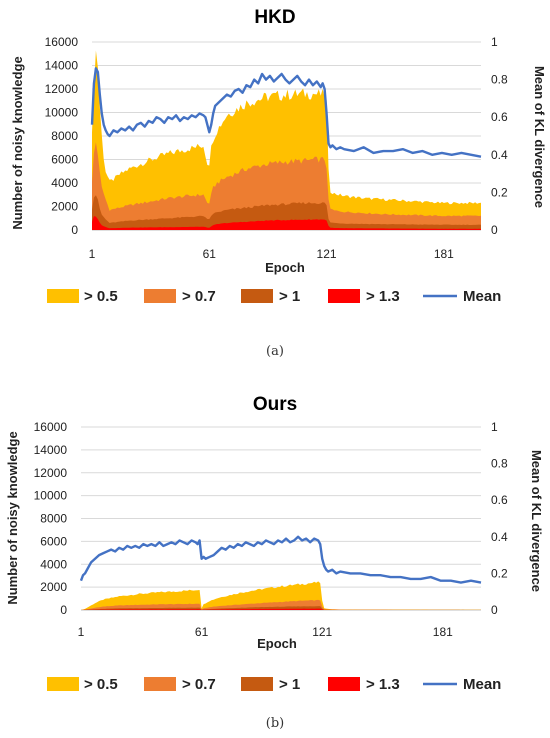  Describe the element at coordinates (275, 723) in the screenshot. I see `caption-b: (b)` at that location.